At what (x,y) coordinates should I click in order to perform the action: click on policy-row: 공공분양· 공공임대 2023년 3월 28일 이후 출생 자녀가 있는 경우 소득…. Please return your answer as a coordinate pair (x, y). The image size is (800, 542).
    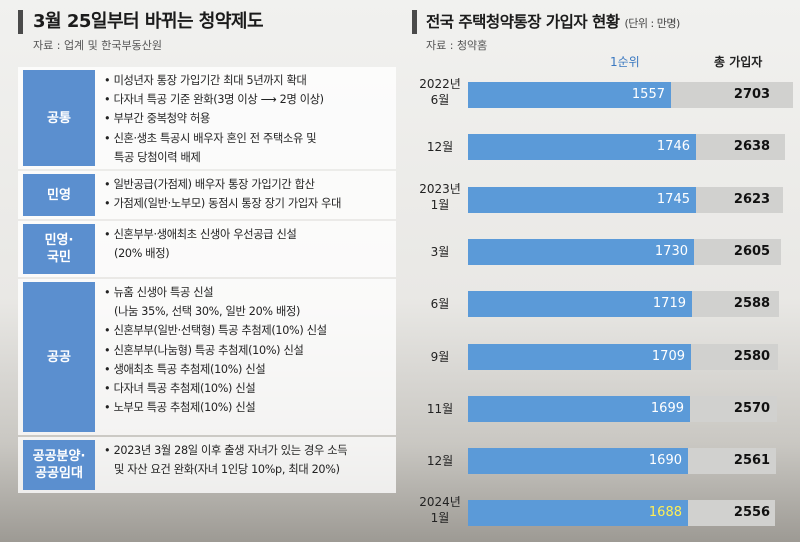
    Looking at the image, I should click on (207, 465).